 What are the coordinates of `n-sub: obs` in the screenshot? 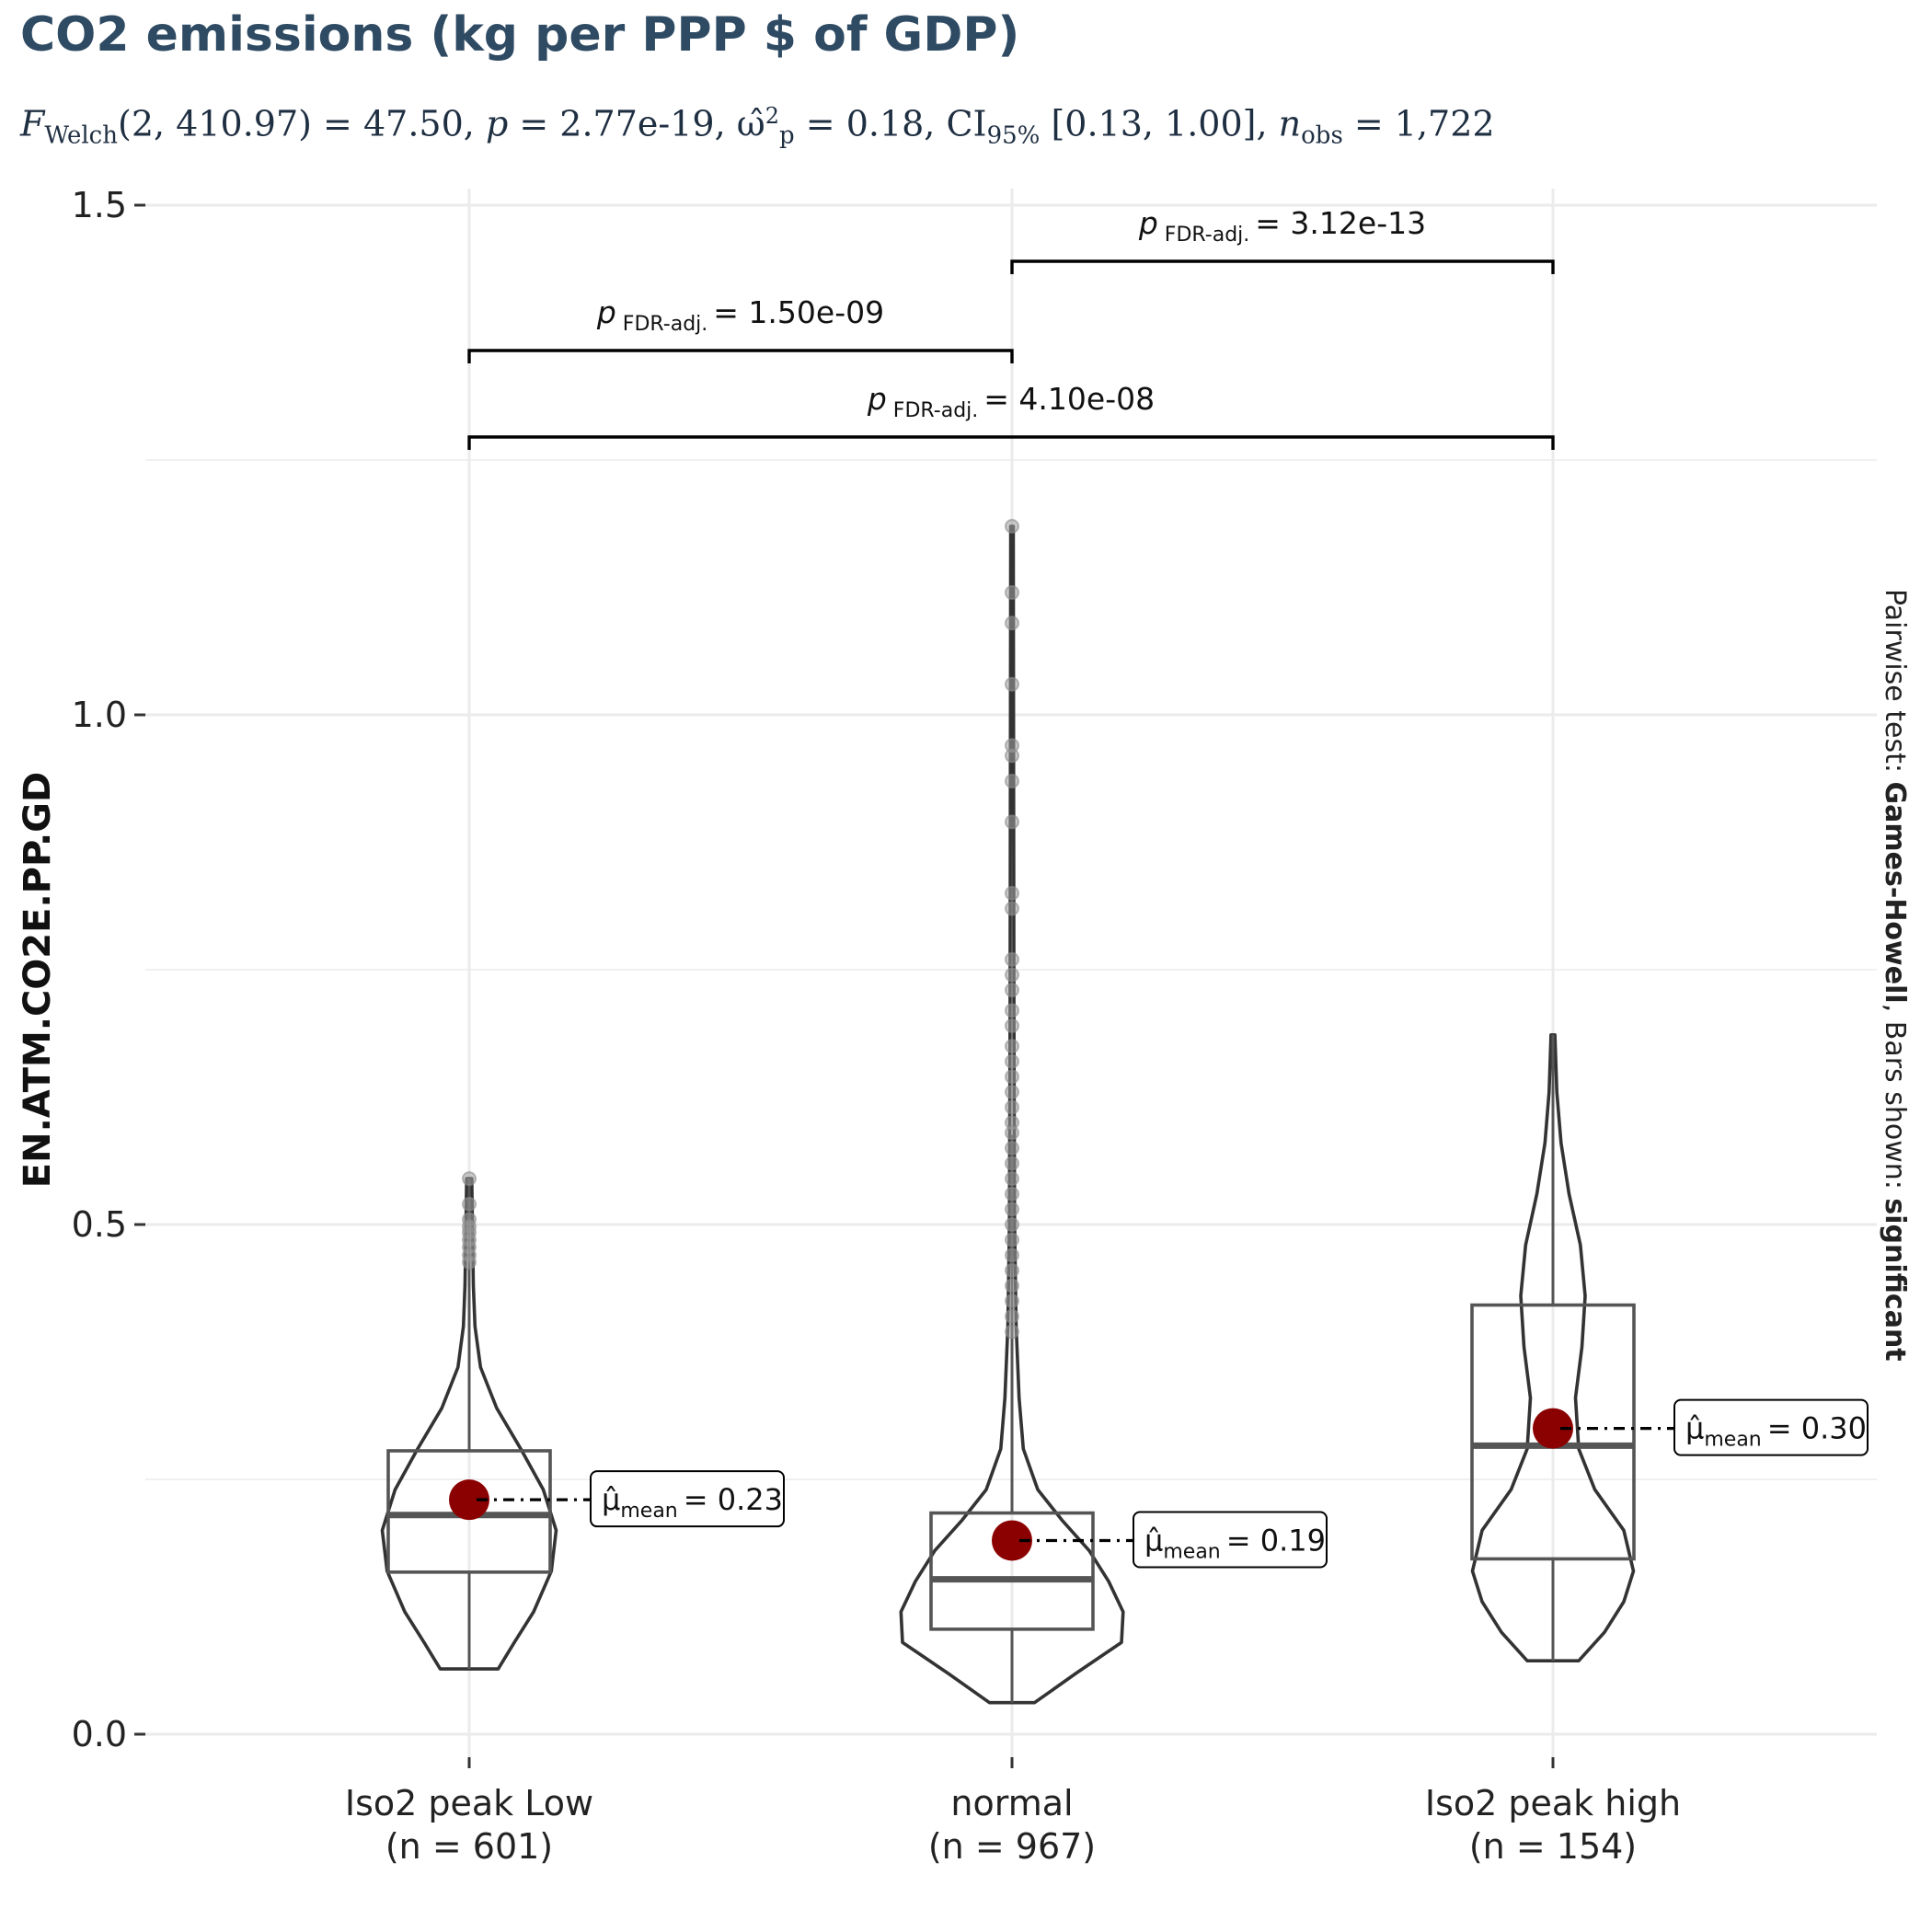 It's located at (1322, 135).